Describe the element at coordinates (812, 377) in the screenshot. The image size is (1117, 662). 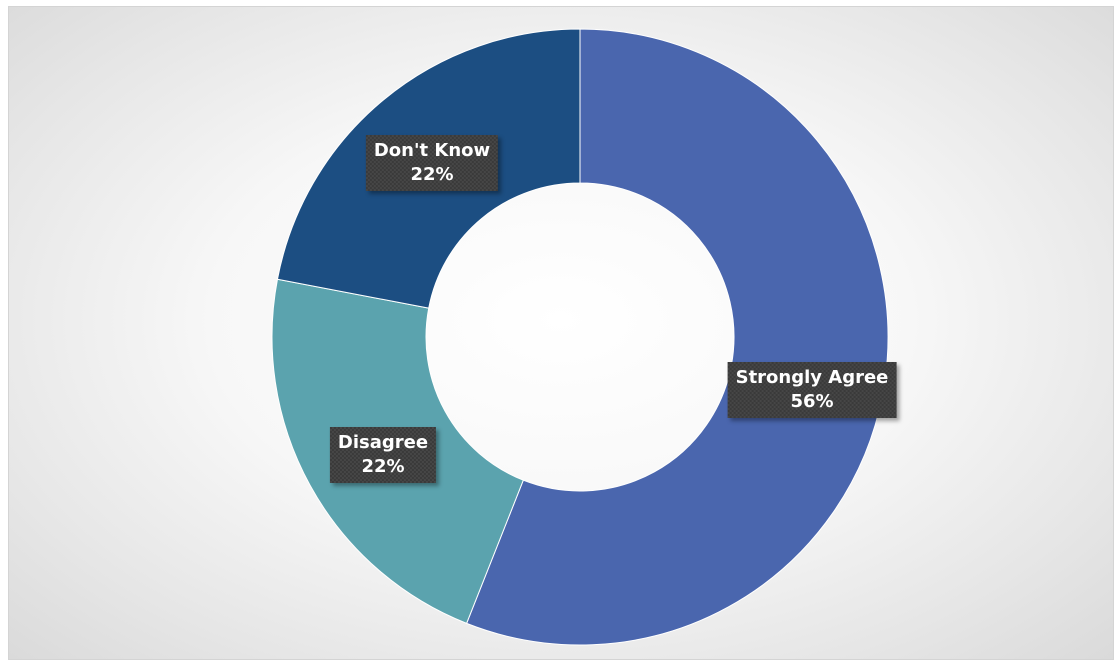
I see `data-label-category: Strongly Agree` at that location.